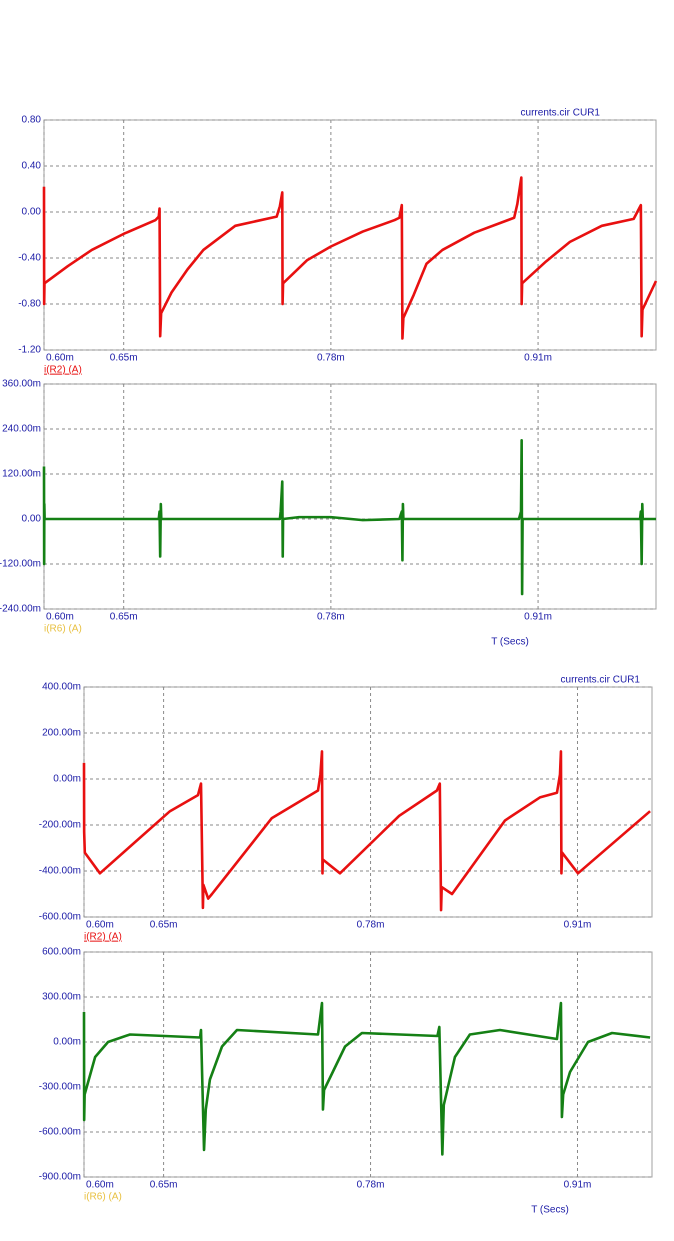 The height and width of the screenshot is (1241, 674). Describe the element at coordinates (61, 997) in the screenshot. I see `y-tick-label: 300.00m` at that location.